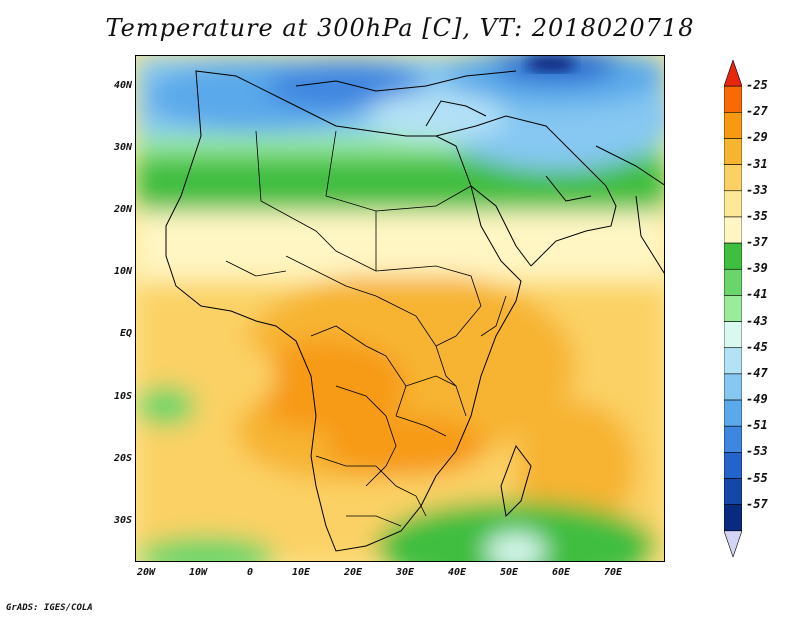 The height and width of the screenshot is (618, 800). What do you see at coordinates (757, 372) in the screenshot?
I see `colorbar-label: -47` at bounding box center [757, 372].